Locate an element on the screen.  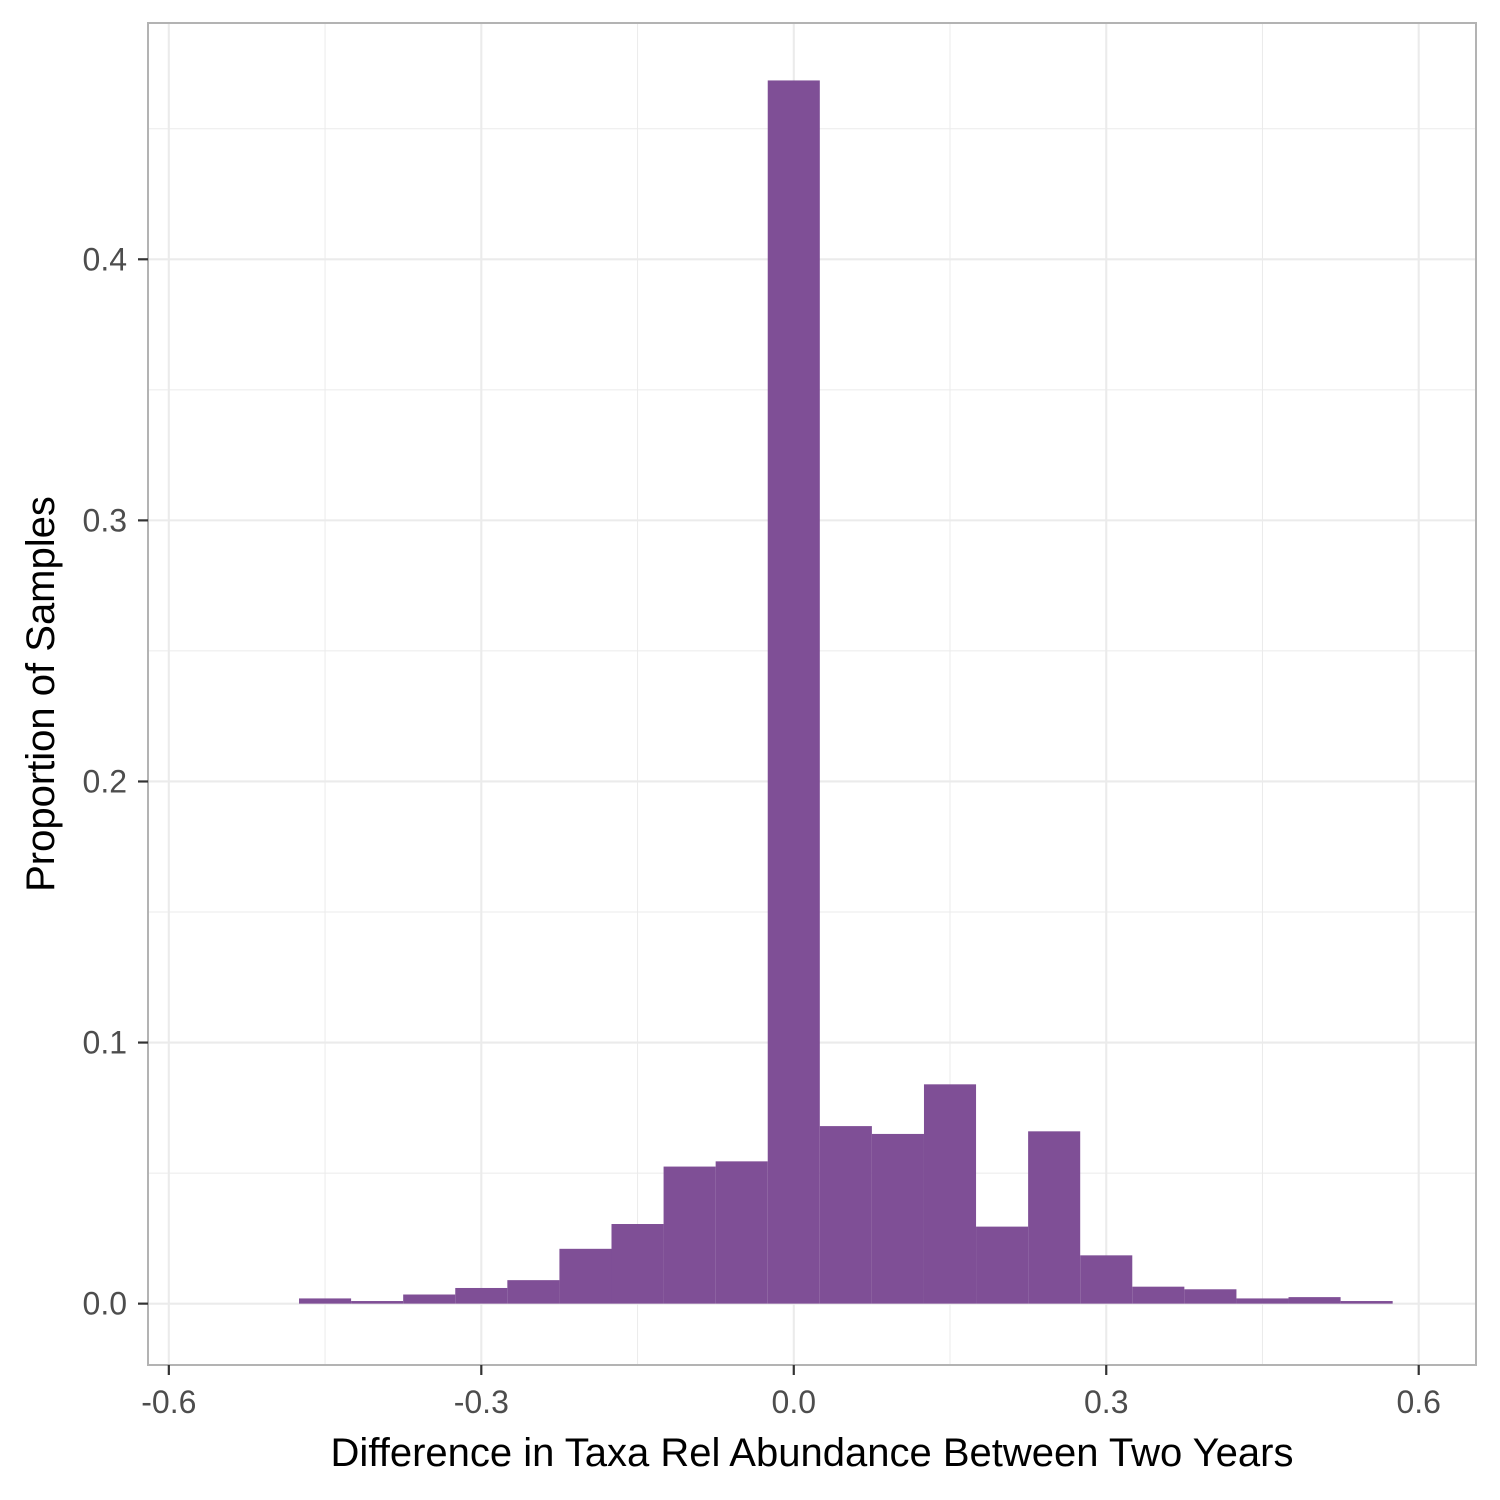
y-tick-label: 0.1 is located at coordinates (105, 1043).